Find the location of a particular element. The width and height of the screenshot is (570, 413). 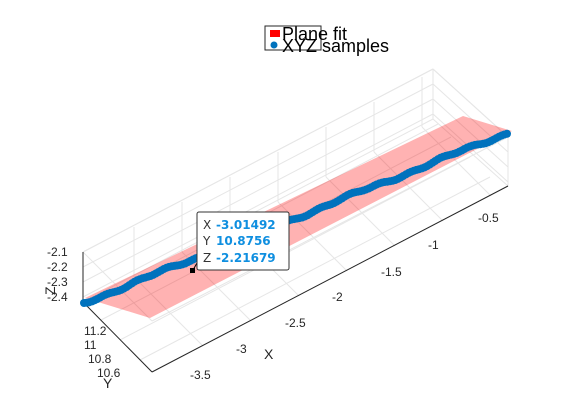

datatip-box is located at coordinates (243, 241).